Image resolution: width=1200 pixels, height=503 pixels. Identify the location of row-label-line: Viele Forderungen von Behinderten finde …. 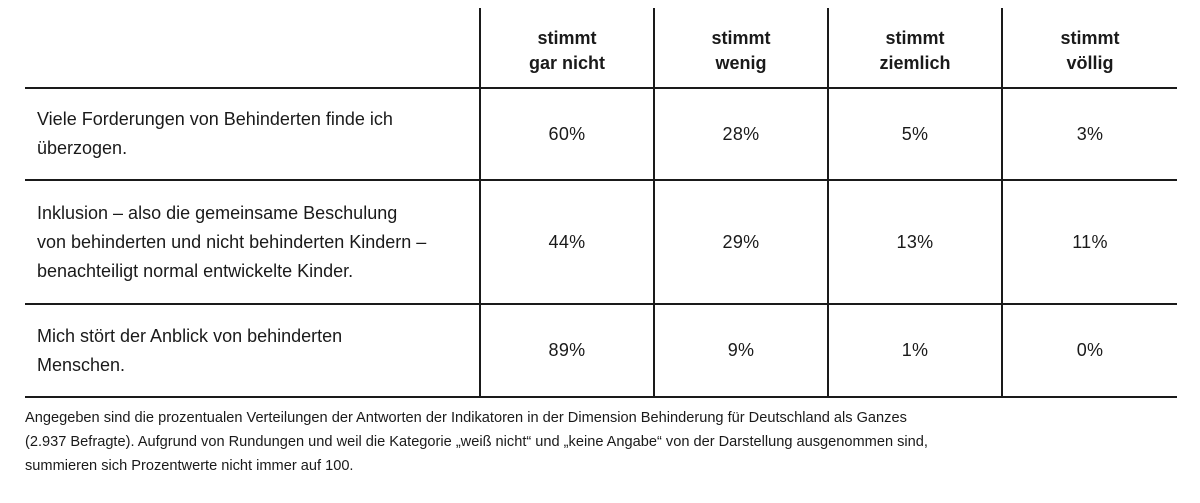
(215, 119).